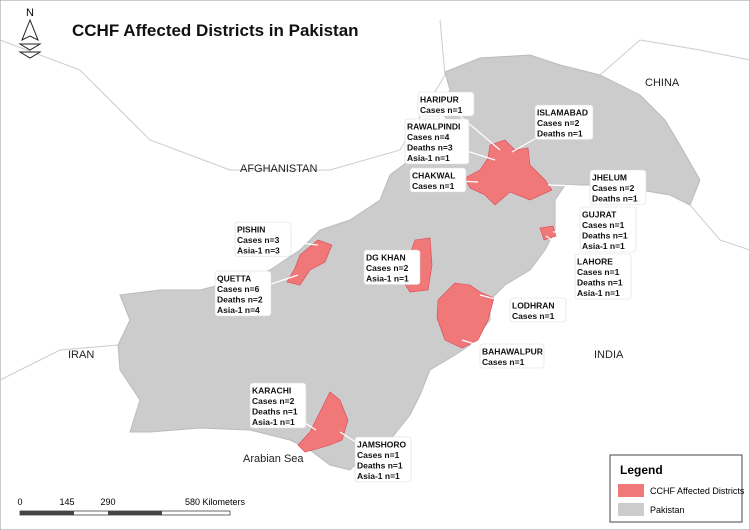  I want to click on district-name: RAWALPINDI, so click(433, 127).